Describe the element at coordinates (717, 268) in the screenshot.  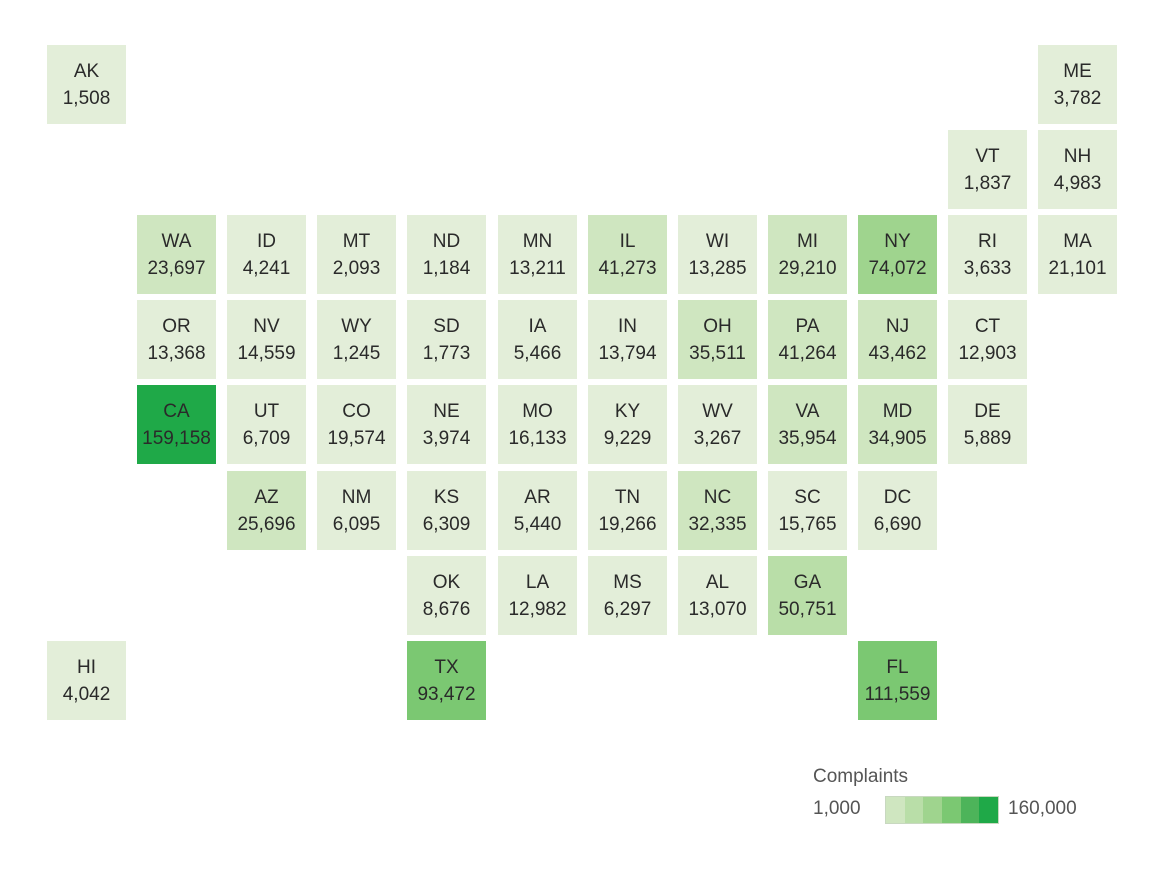
I see `state-complaints-value: 13,285` at that location.